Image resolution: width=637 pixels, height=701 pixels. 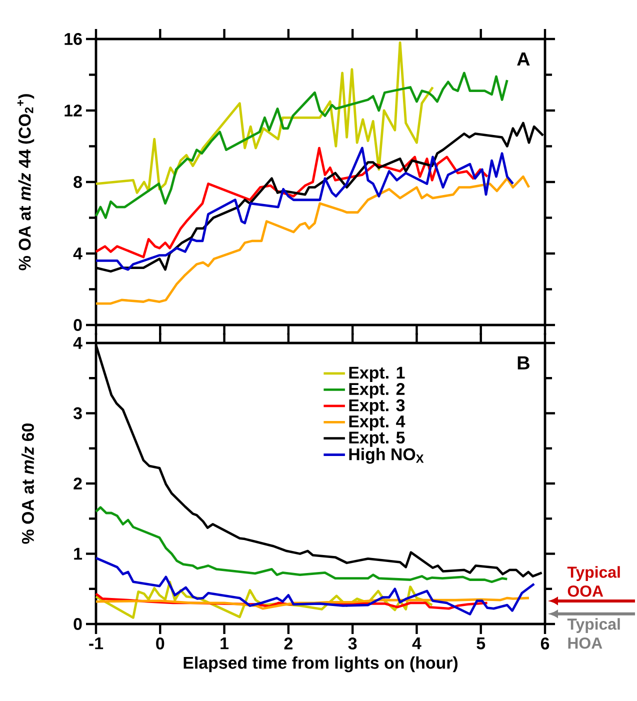 I want to click on legend-label: Expt. 4, so click(x=377, y=423).